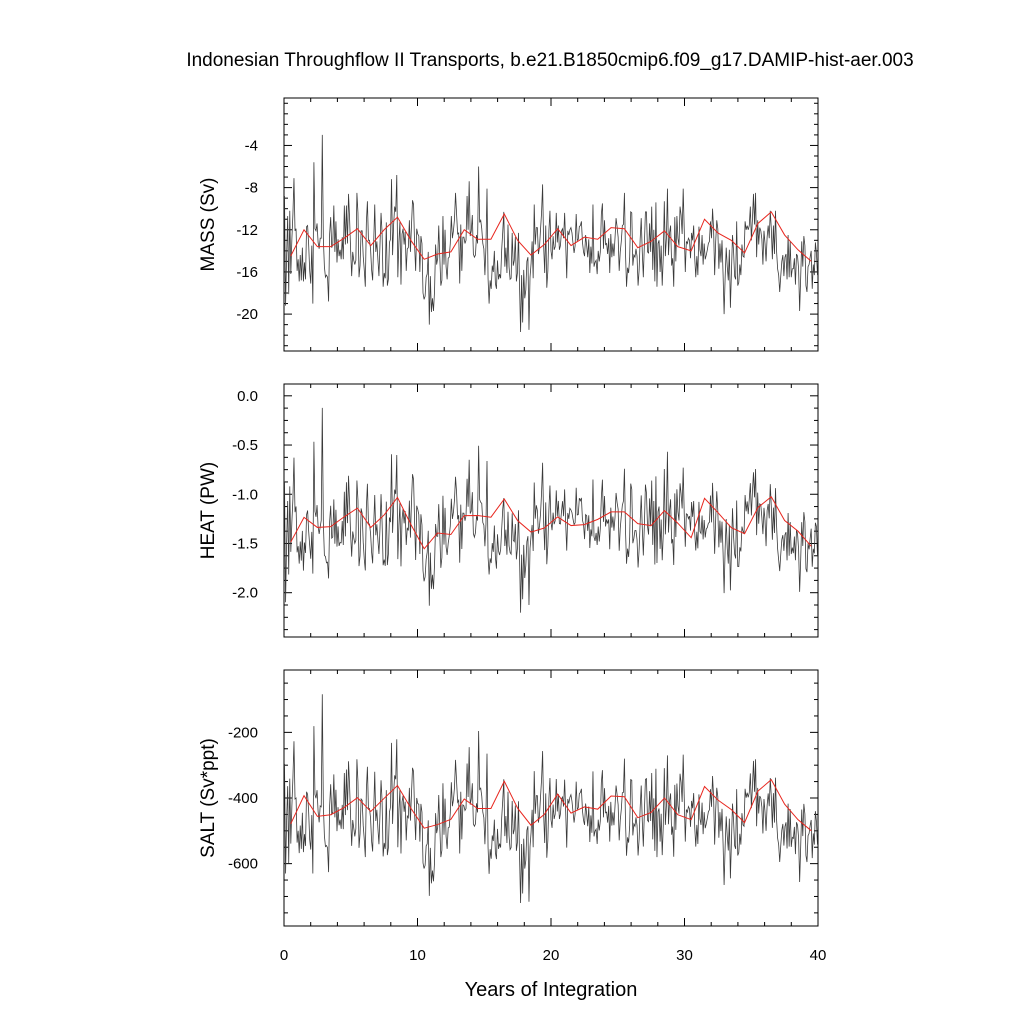  Describe the element at coordinates (247, 314) in the screenshot. I see `mass-y-tick-label: -20` at that location.